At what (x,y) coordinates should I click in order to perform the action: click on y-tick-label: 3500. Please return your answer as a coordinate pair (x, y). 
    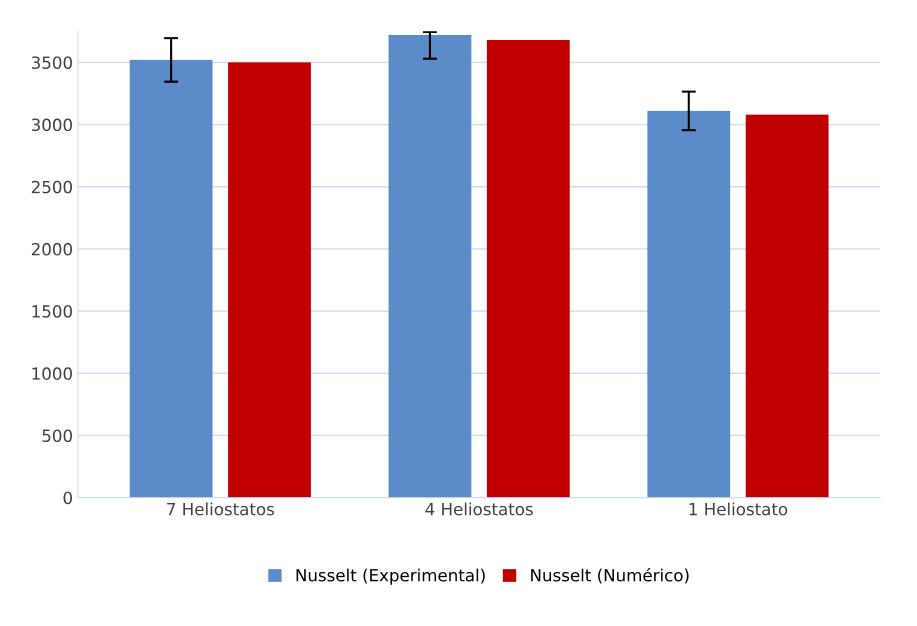
    Looking at the image, I should click on (52, 62).